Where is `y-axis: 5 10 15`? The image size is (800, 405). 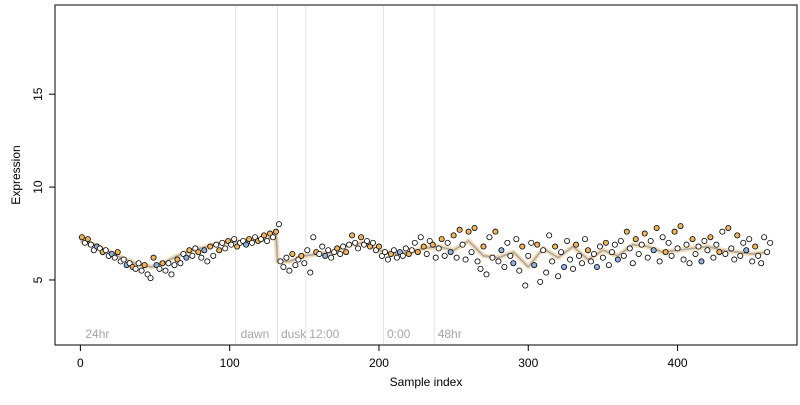
y-axis: 5 10 15 is located at coordinates (43, 185).